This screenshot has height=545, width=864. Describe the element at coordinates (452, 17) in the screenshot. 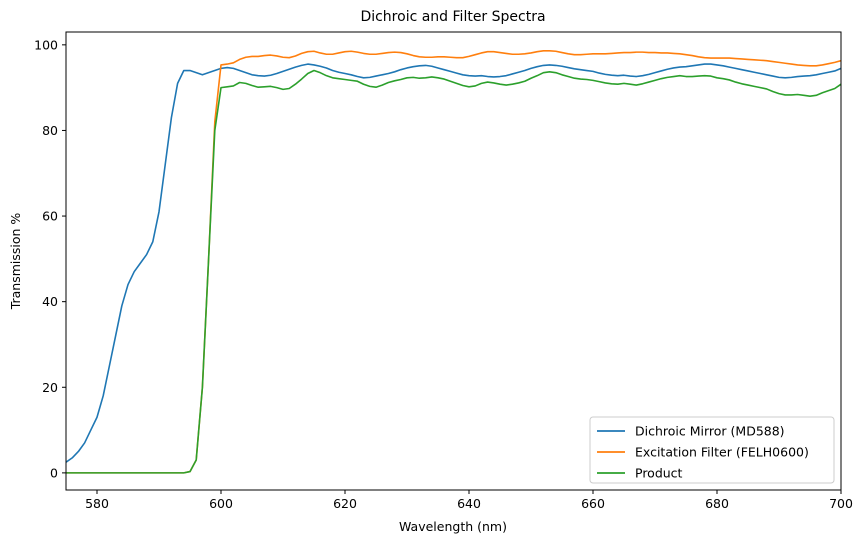

I see `chart-title: Dichroic and Filter Spectra` at that location.